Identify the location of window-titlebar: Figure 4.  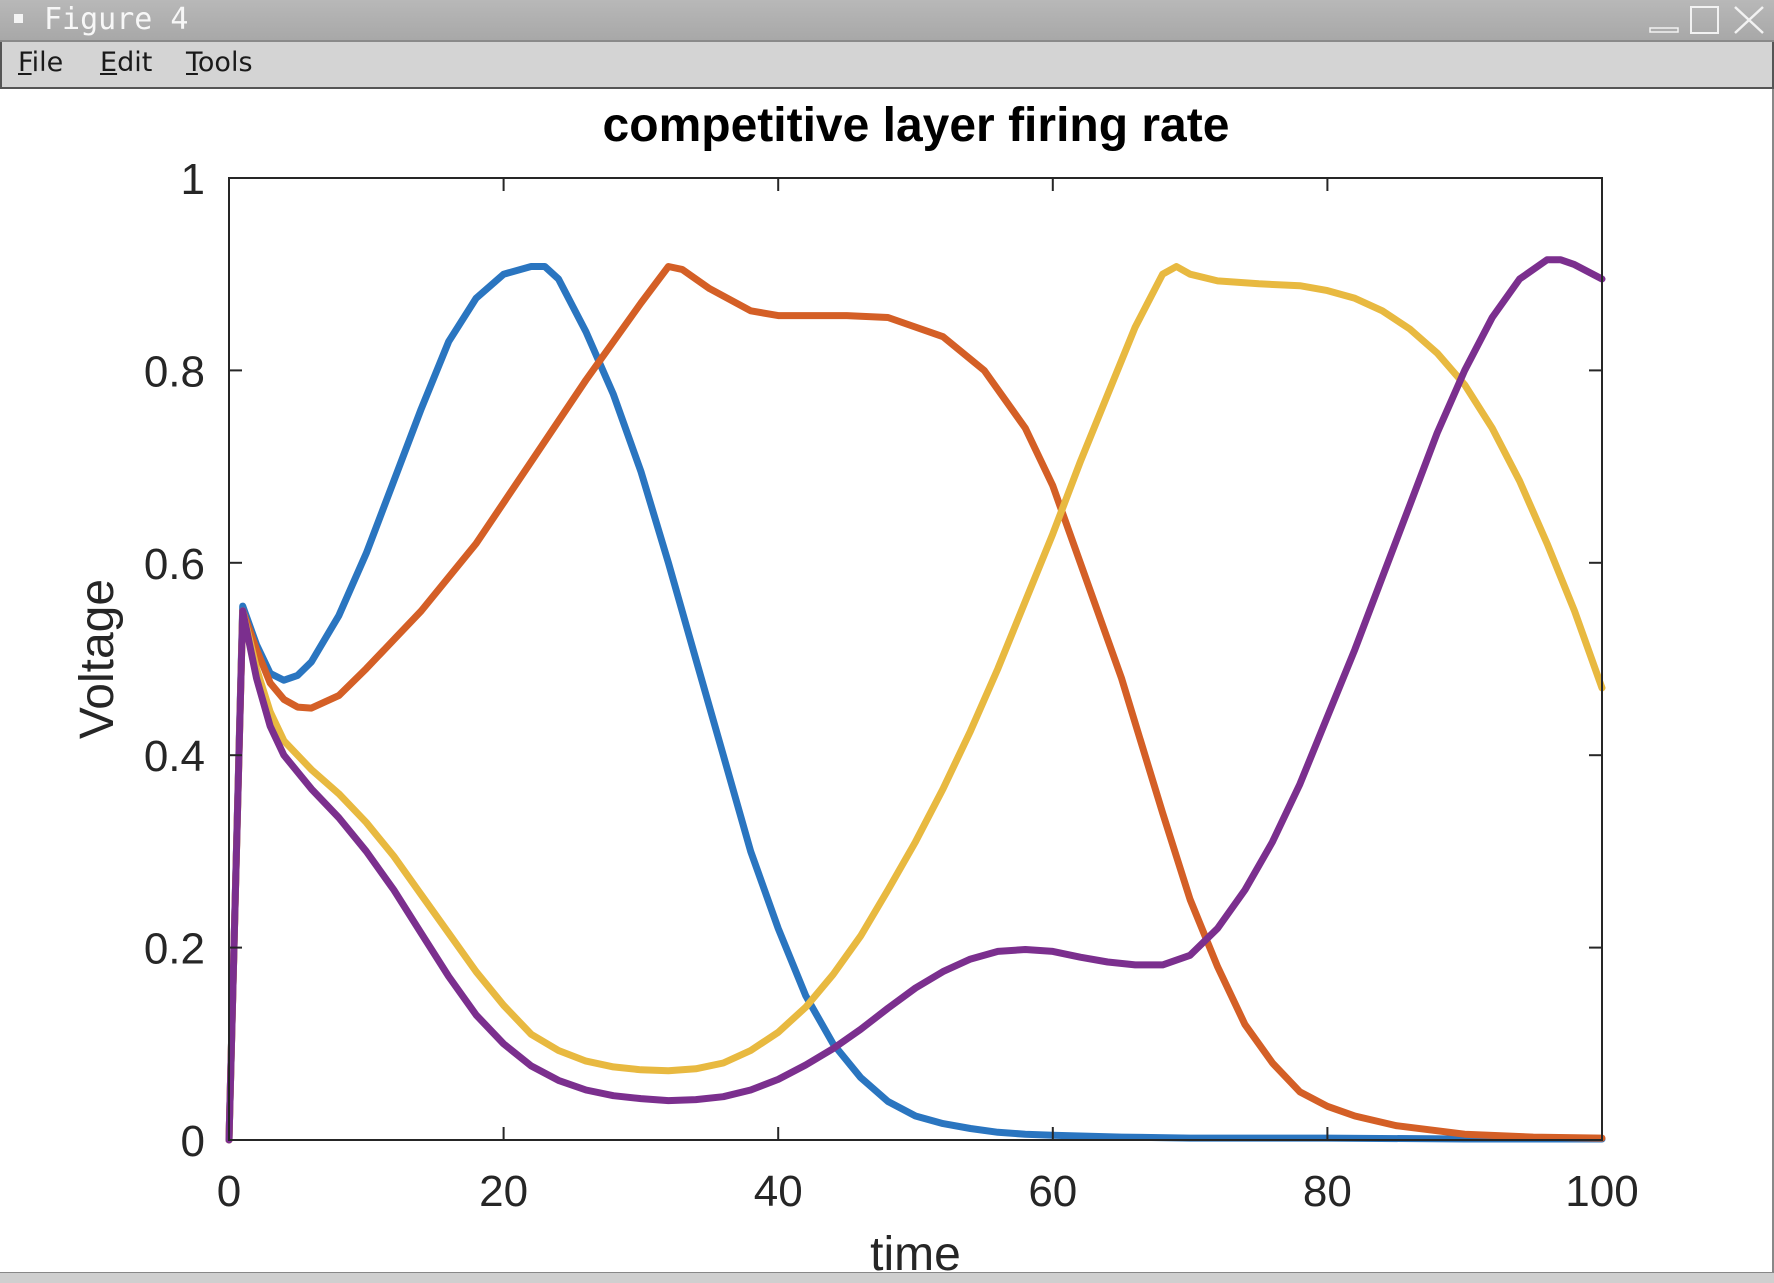
(887, 21).